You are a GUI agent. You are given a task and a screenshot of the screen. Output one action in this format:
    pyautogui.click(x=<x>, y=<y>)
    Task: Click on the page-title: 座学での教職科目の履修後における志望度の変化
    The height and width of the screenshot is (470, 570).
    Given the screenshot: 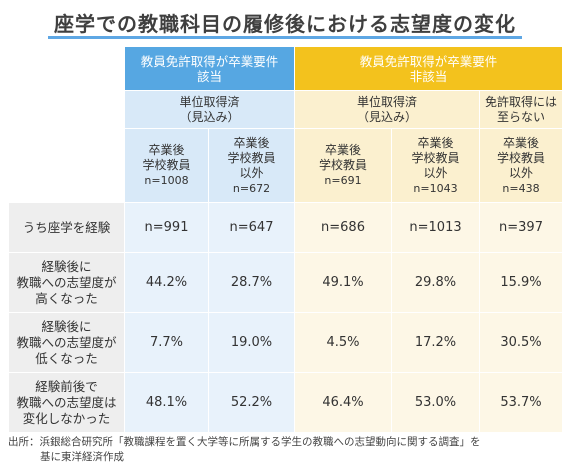 What is the action you would take?
    pyautogui.click(x=285, y=24)
    